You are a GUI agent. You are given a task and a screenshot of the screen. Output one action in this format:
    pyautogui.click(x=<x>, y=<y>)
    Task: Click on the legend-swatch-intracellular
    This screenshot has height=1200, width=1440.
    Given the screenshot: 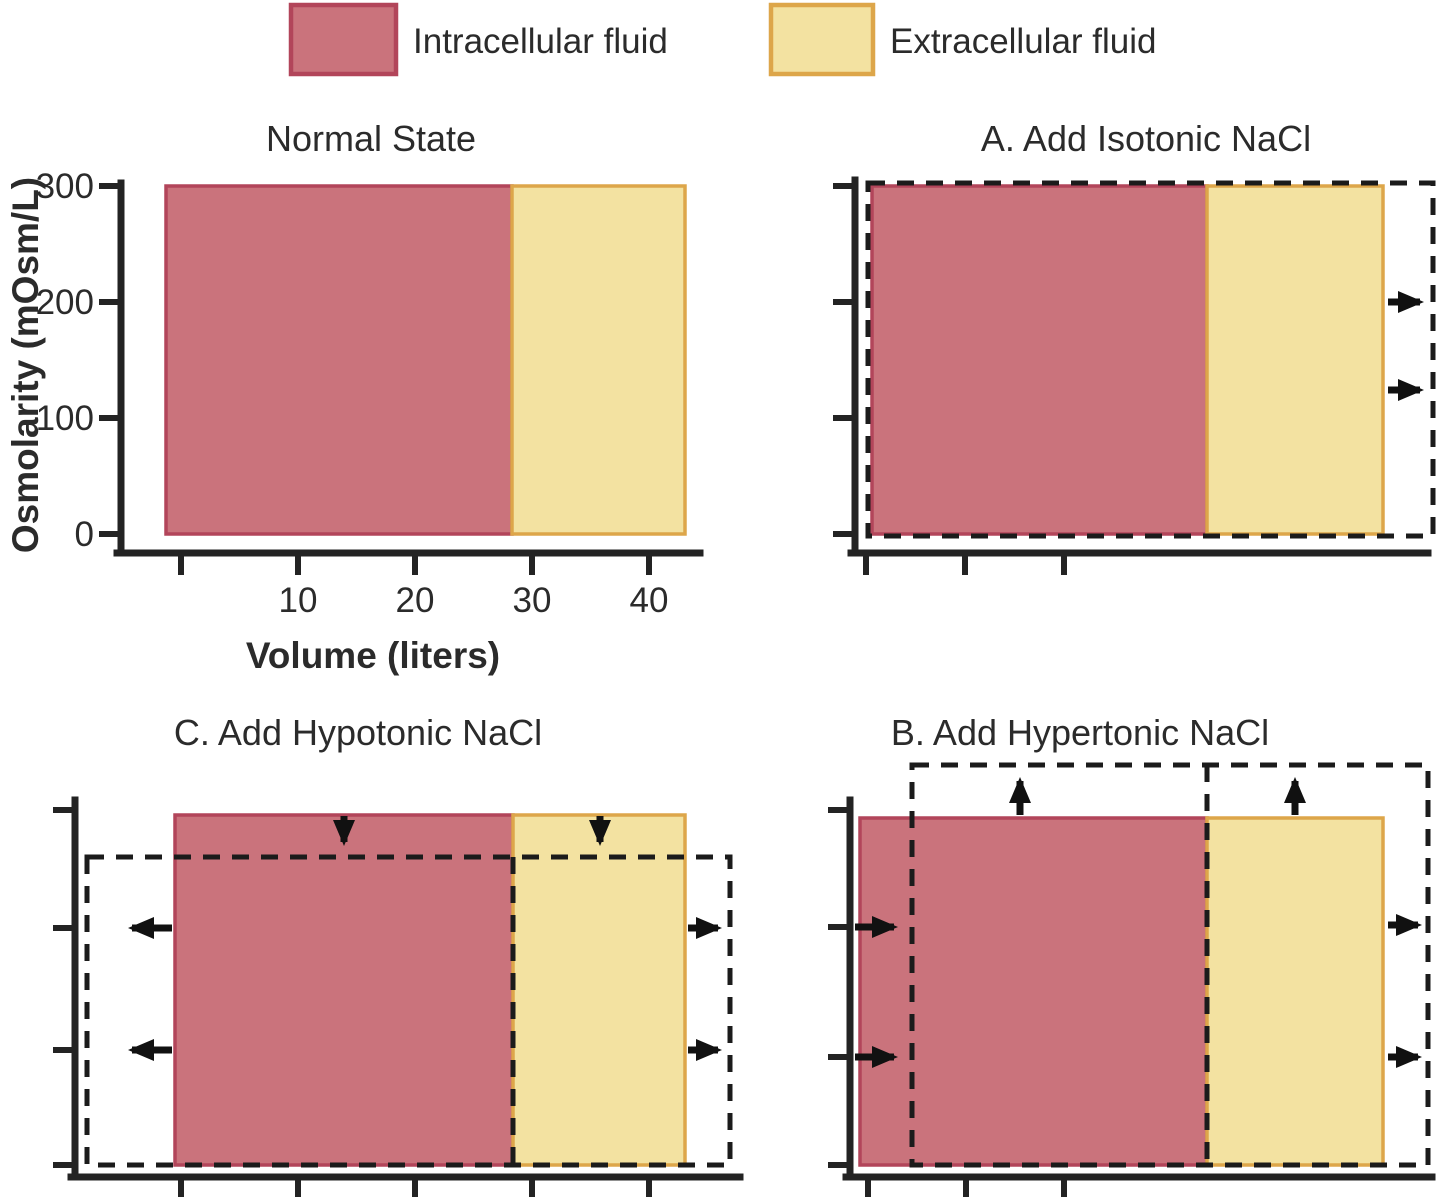 What is the action you would take?
    pyautogui.click(x=343, y=39)
    